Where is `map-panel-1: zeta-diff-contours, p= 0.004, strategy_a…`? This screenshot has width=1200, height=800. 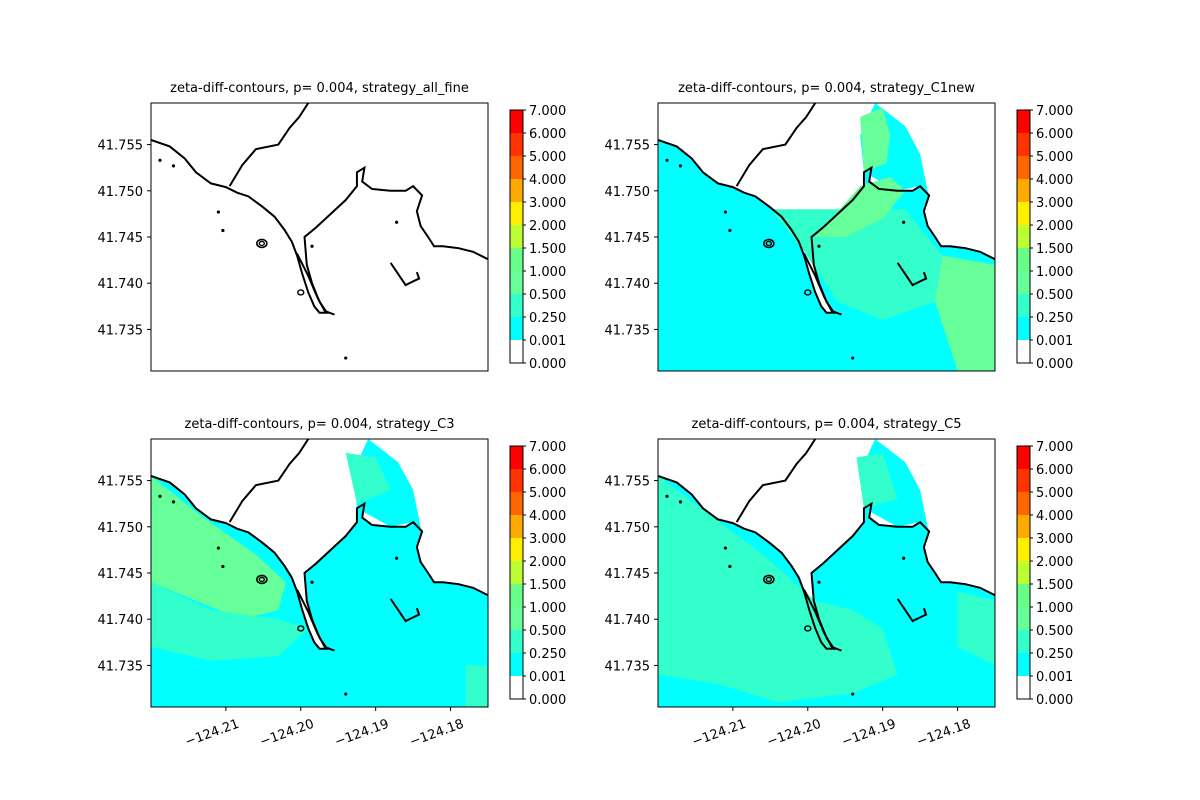
map-panel-1: zeta-diff-contours, p= 0.004, strategy_a… is located at coordinates (332, 226).